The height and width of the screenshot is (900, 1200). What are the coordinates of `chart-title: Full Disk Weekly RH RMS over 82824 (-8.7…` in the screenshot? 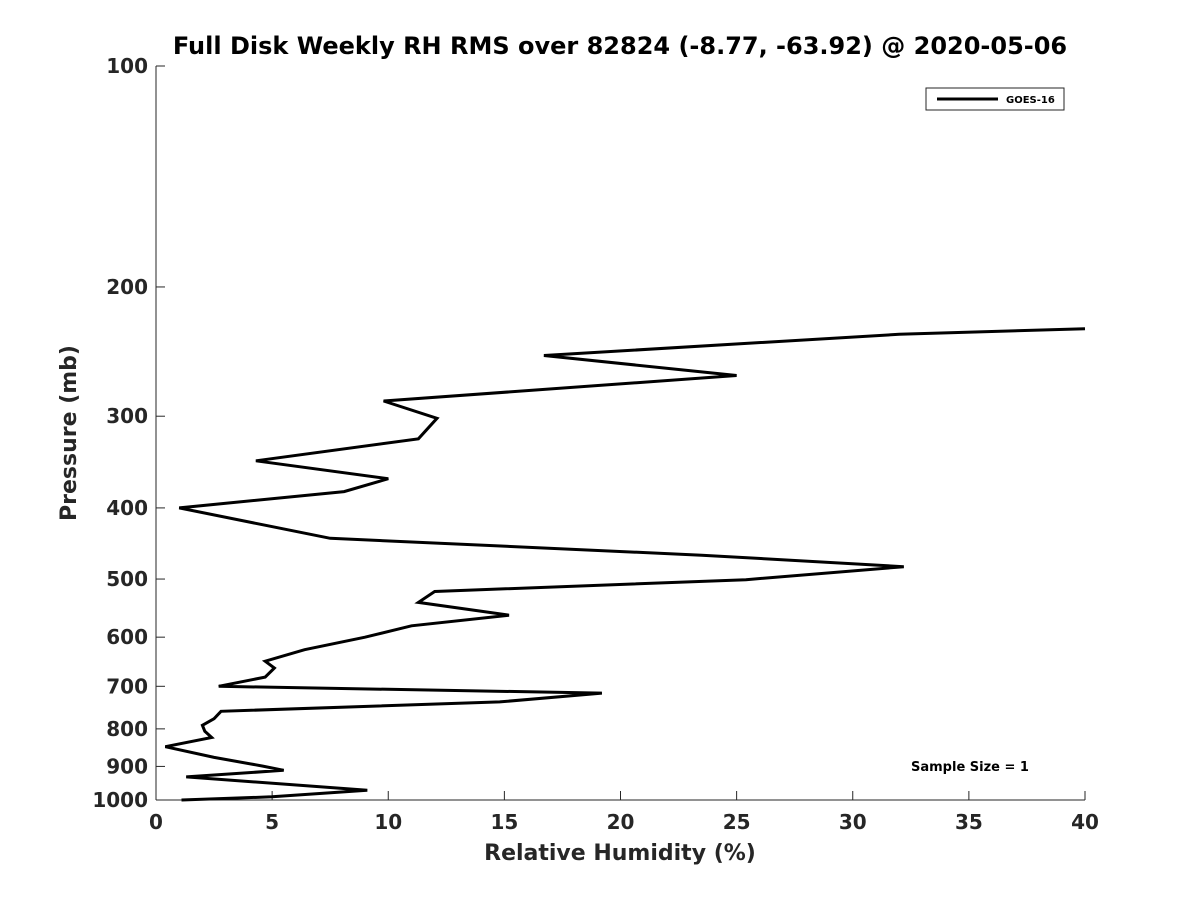 It's located at (620, 46).